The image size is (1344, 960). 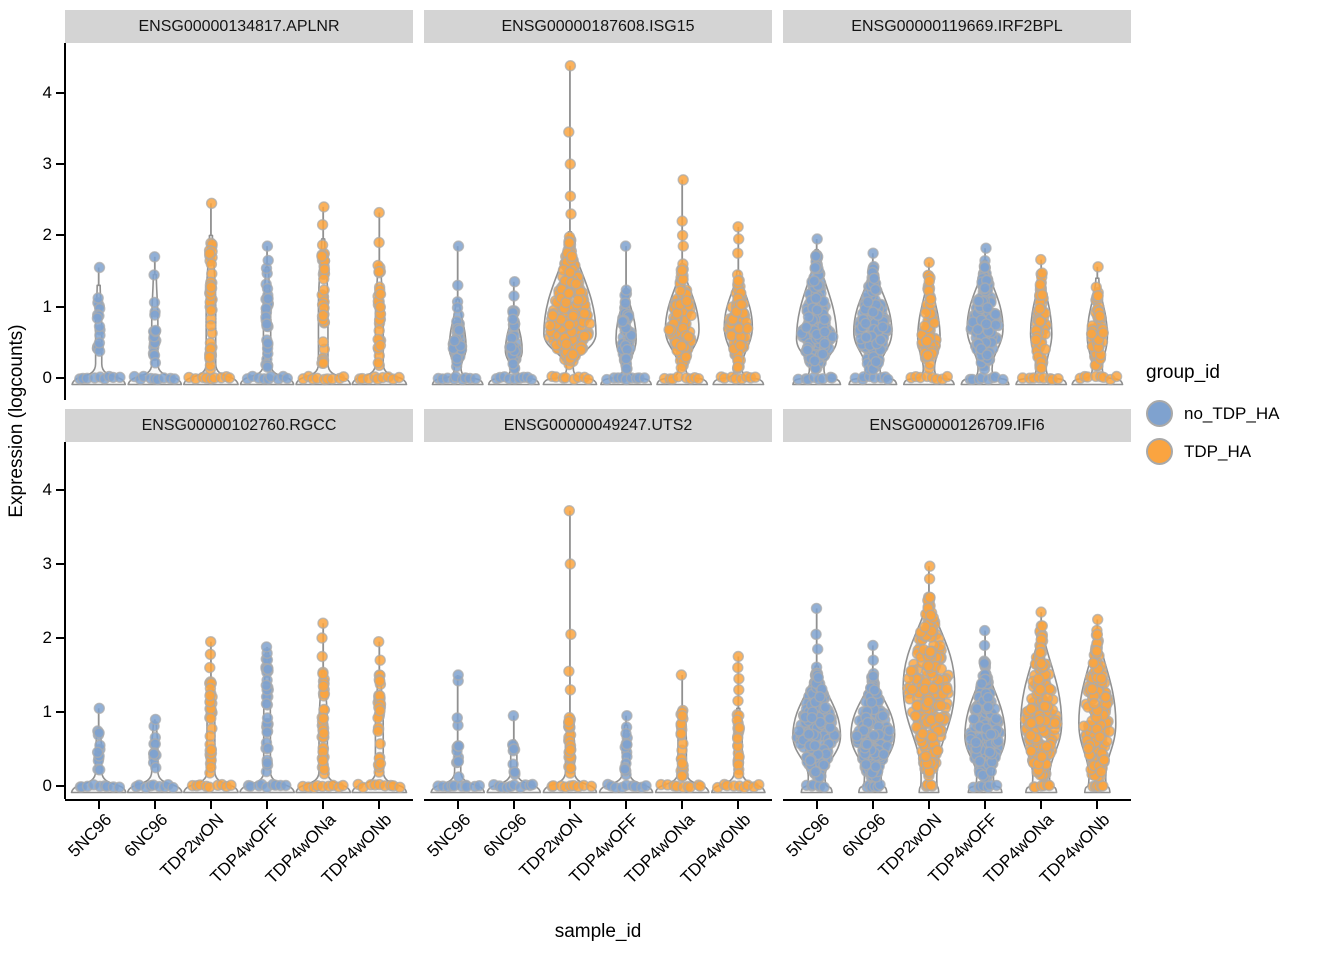 I want to click on legend-items: no_TDP_HA TDP_HA, so click(x=1212, y=432).